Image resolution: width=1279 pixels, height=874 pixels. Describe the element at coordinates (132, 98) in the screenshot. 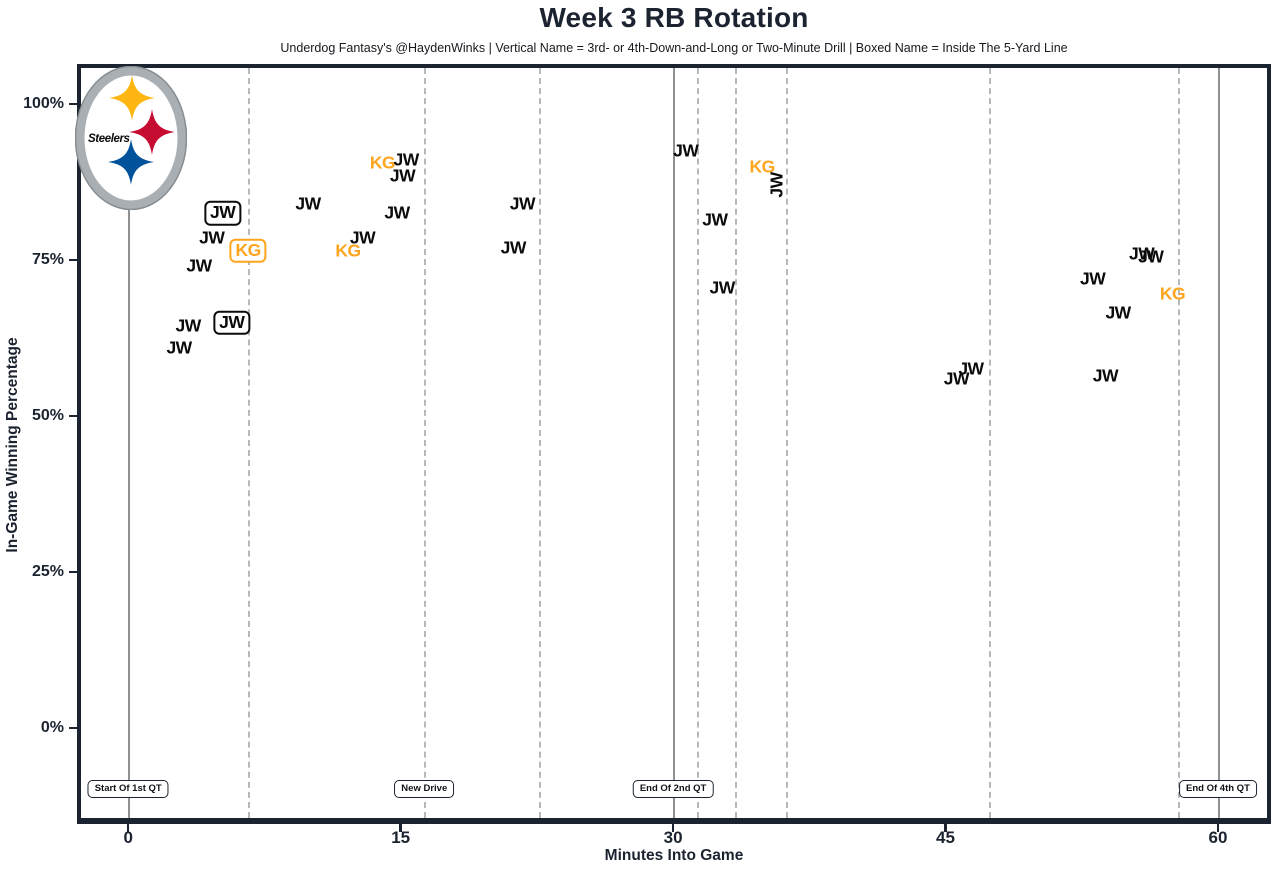

I see `logo-gold-diamond-icon` at that location.